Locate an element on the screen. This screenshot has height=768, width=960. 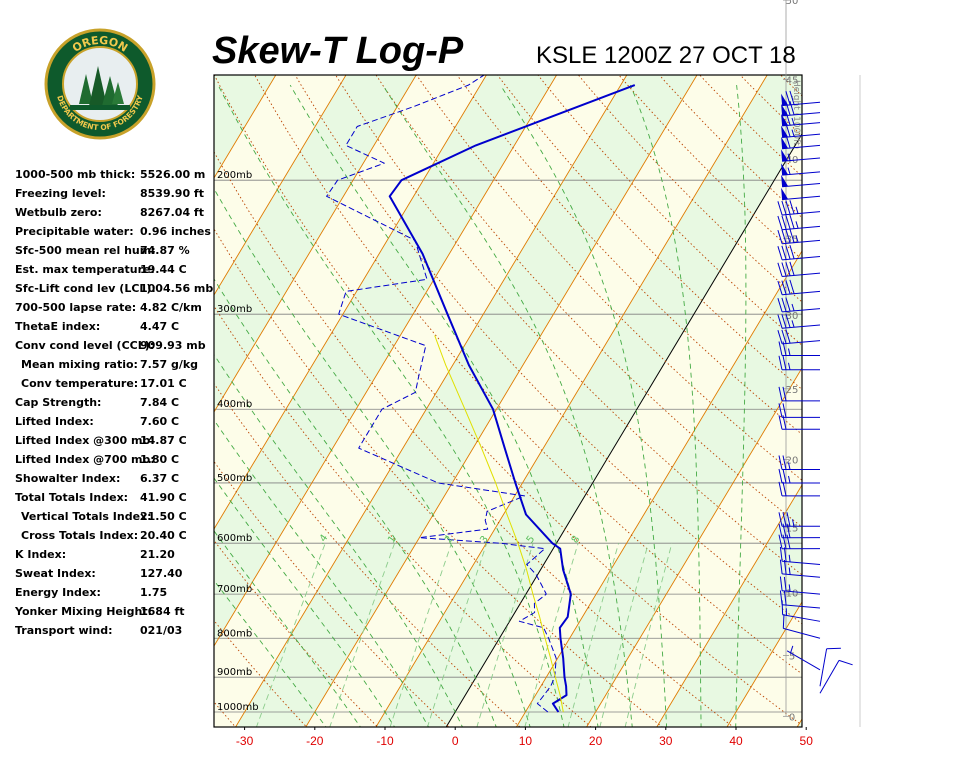
index-value: 1684 ft is located at coordinates (162, 611).